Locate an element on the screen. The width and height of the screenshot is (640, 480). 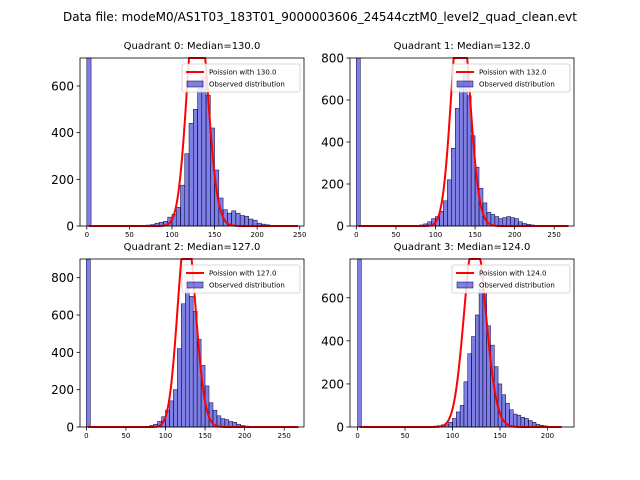
legend-fit-label: Poission with 124.0 is located at coordinates (513, 274).